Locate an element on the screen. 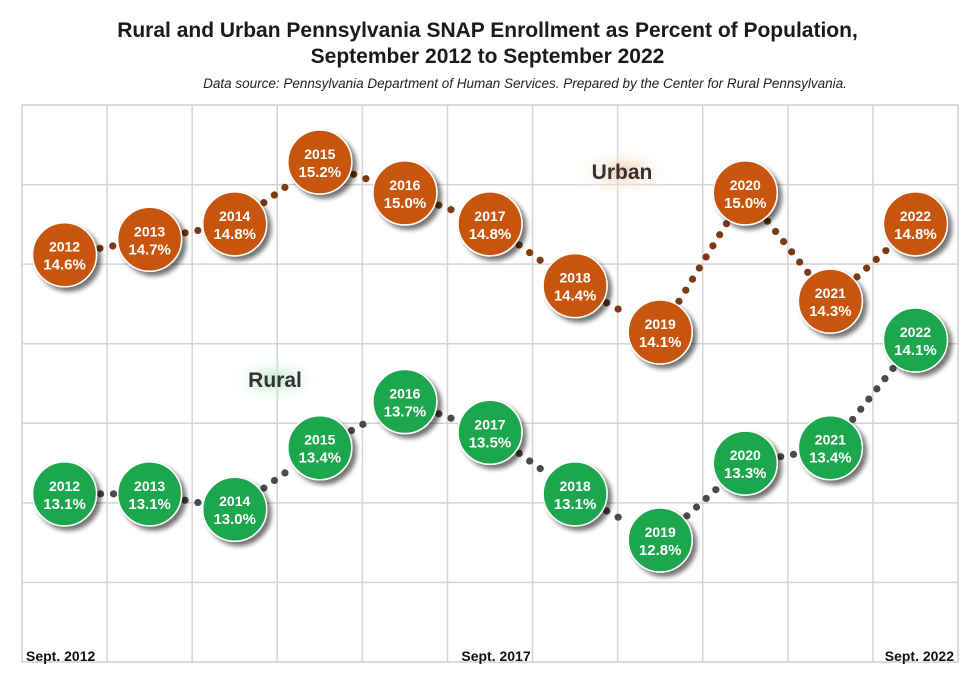 Image resolution: width=975 pixels, height=680 pixels. label-glow is located at coordinates (275, 380).